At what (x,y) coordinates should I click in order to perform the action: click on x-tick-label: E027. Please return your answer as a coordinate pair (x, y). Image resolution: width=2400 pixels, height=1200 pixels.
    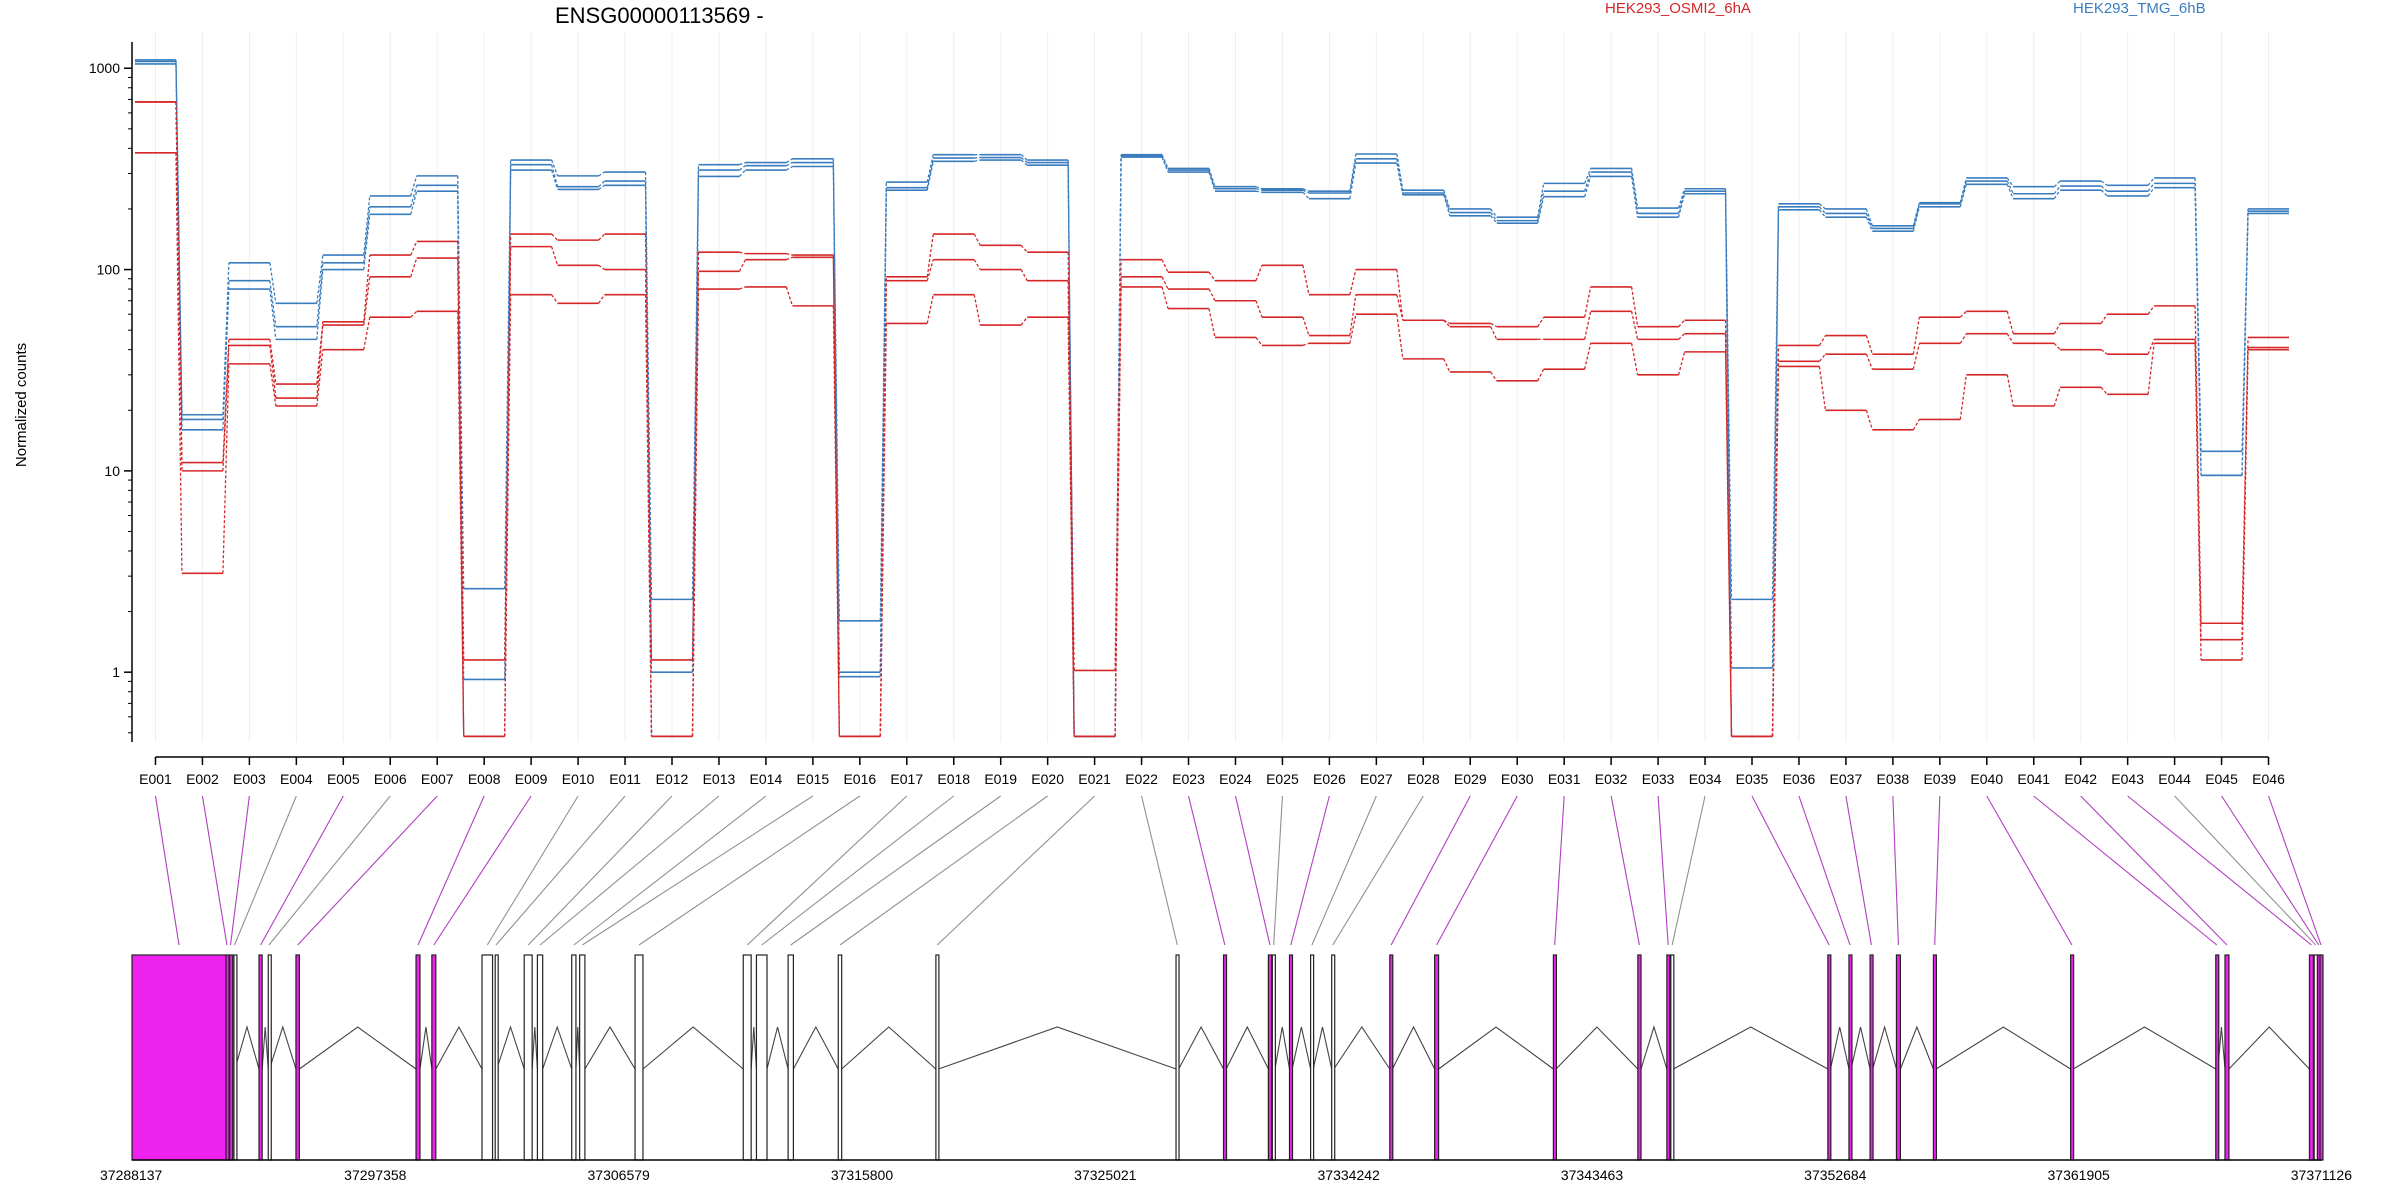
    Looking at the image, I should click on (1376, 779).